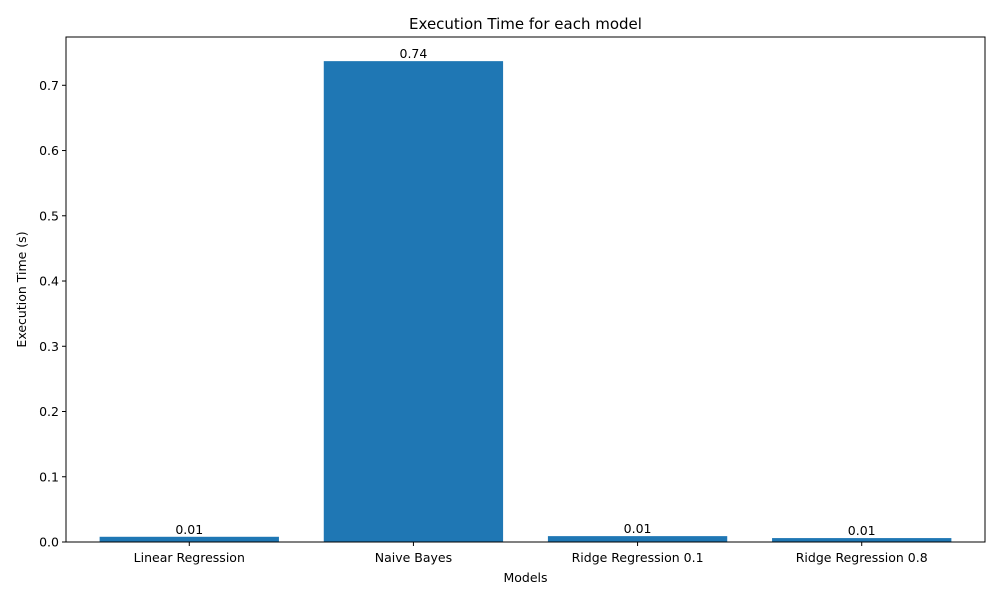  Describe the element at coordinates (49, 281) in the screenshot. I see `y-tick-label-4: 0.4` at that location.